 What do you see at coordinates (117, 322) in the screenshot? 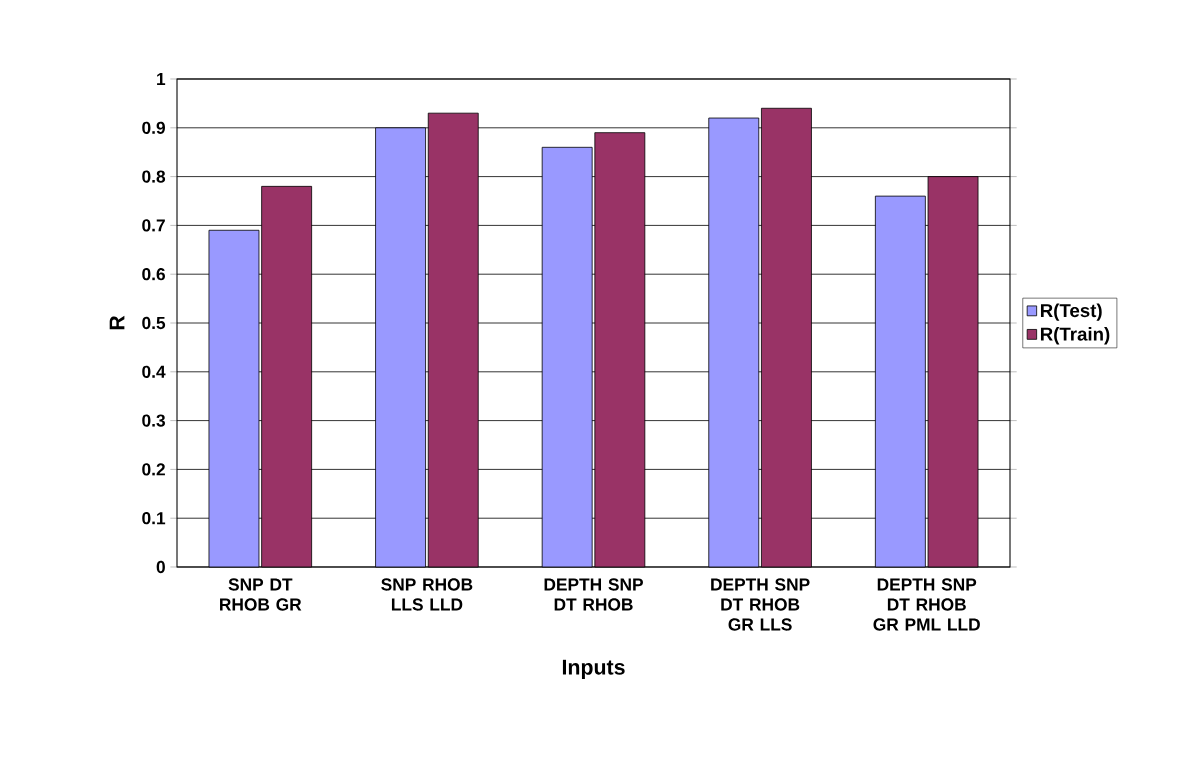
I see `y-axis-title: R` at bounding box center [117, 322].